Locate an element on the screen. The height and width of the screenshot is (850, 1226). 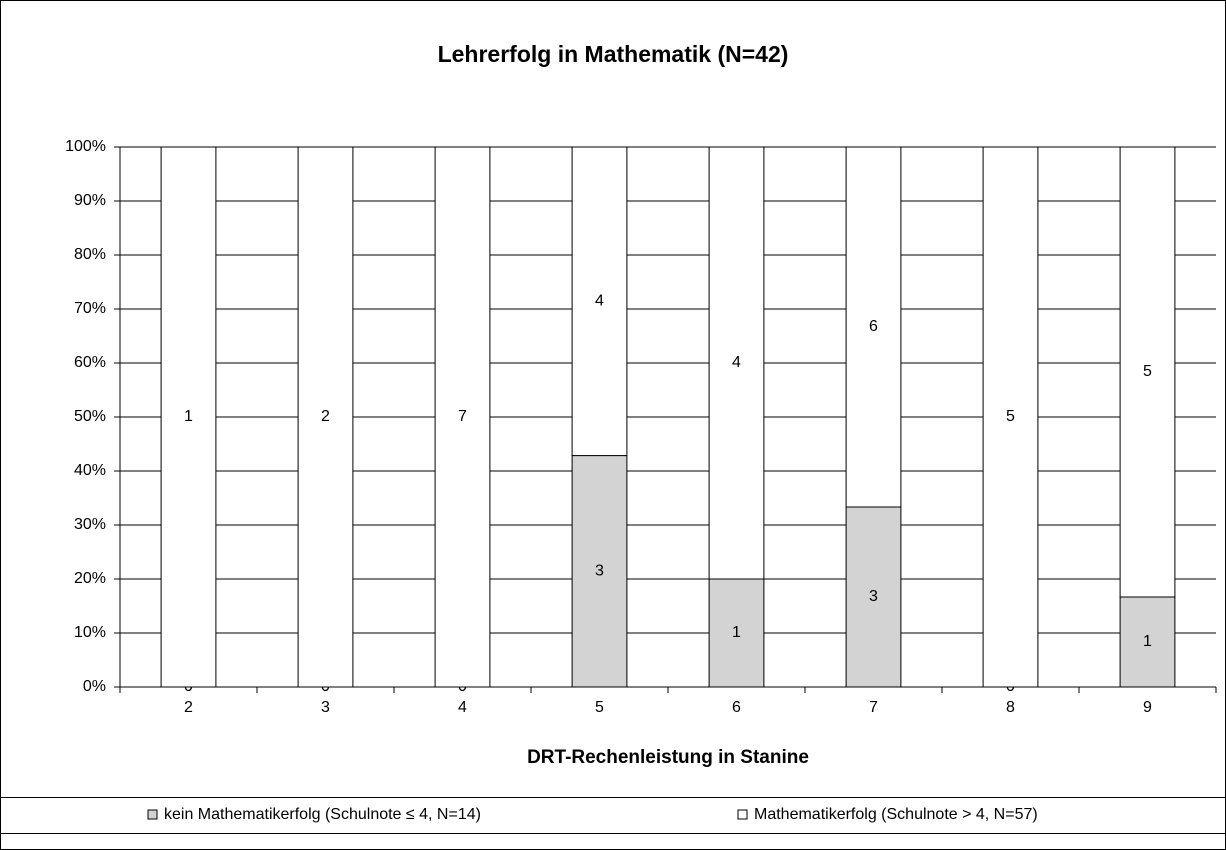
x-axis-title: DRT-Rechenleistung in Stanine is located at coordinates (668, 757).